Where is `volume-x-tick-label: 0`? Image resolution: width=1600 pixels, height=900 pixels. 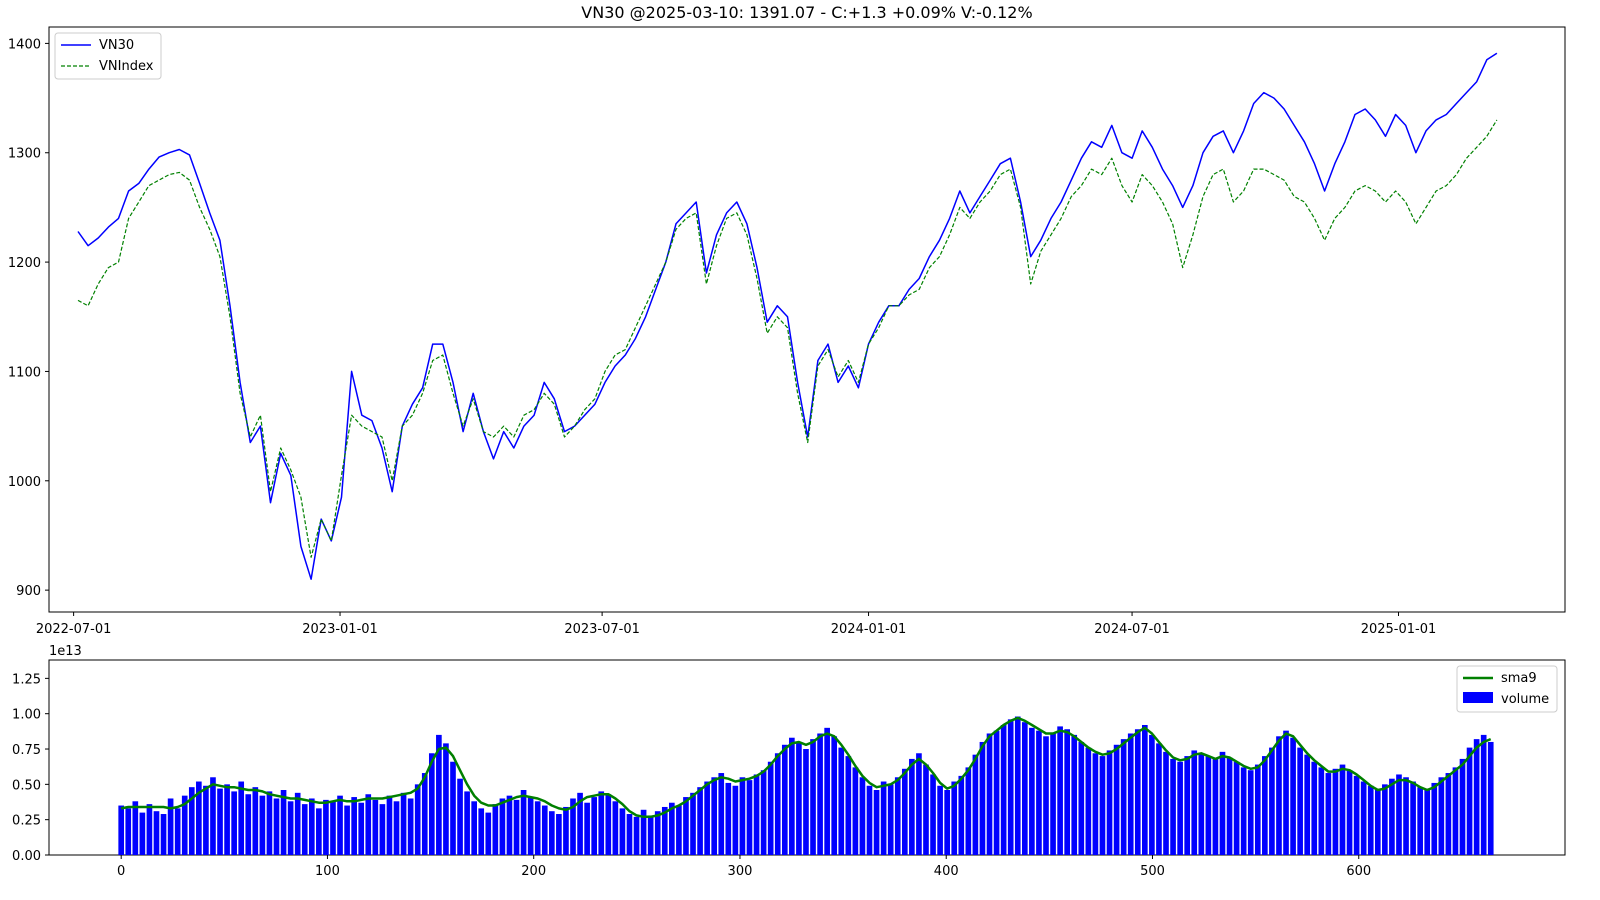
volume-x-tick-label: 0 is located at coordinates (121, 871).